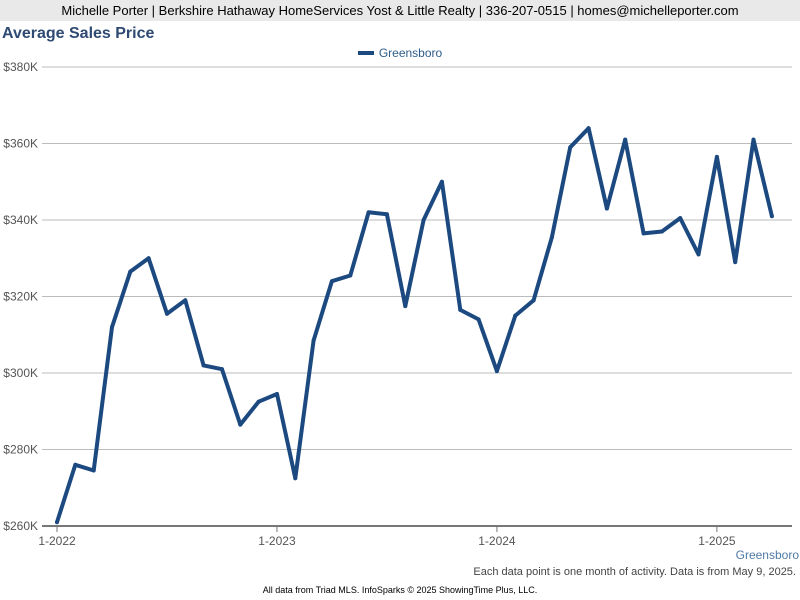 The width and height of the screenshot is (800, 600). I want to click on chart-legend: Greensboro, so click(400, 53).